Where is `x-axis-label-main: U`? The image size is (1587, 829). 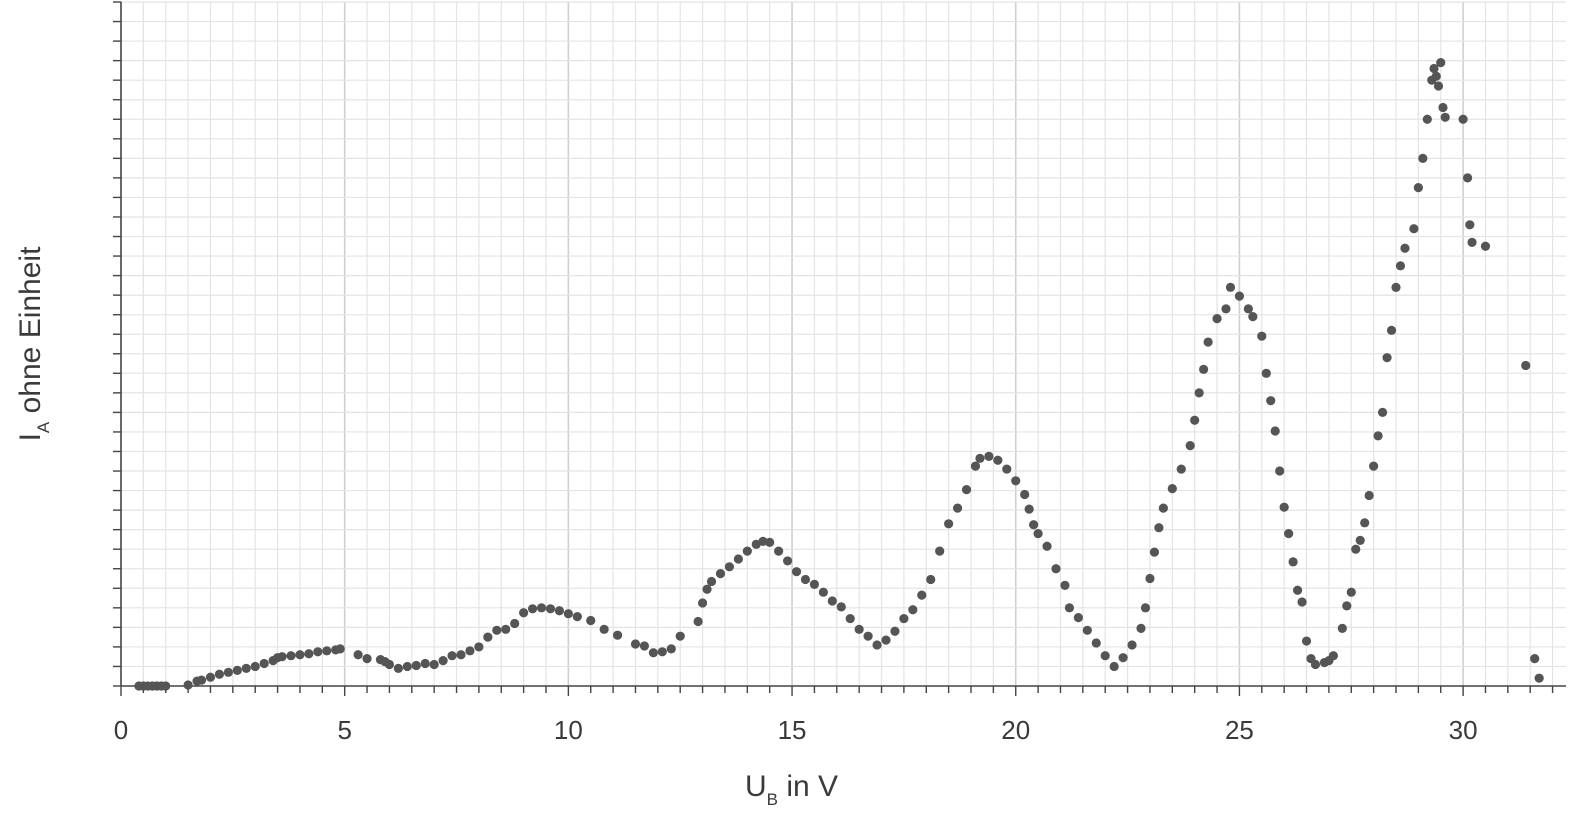 x-axis-label-main: U is located at coordinates (756, 786).